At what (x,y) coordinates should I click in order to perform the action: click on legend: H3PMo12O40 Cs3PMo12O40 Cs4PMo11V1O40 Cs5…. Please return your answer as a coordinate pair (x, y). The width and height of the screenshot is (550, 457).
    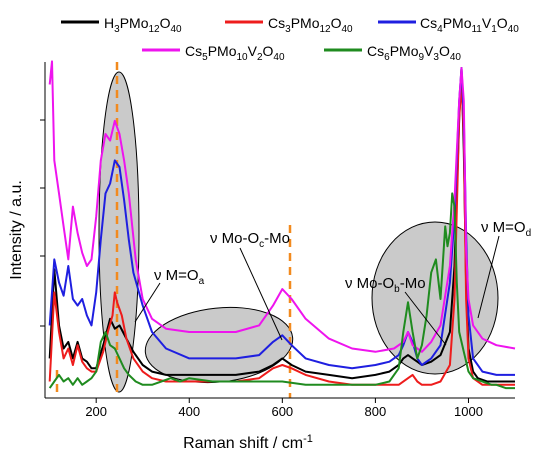
    Looking at the image, I should click on (290, 39).